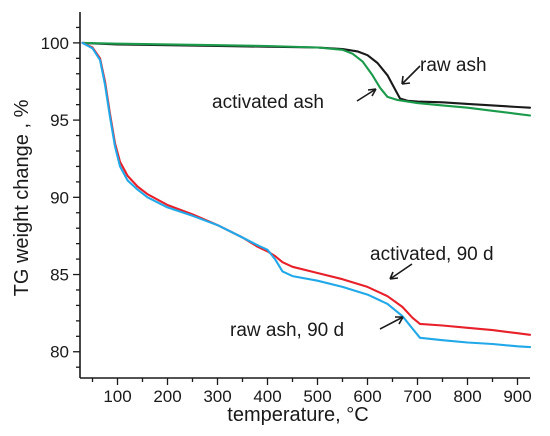  Describe the element at coordinates (217, 396) in the screenshot. I see `x-tick-label: 300` at that location.